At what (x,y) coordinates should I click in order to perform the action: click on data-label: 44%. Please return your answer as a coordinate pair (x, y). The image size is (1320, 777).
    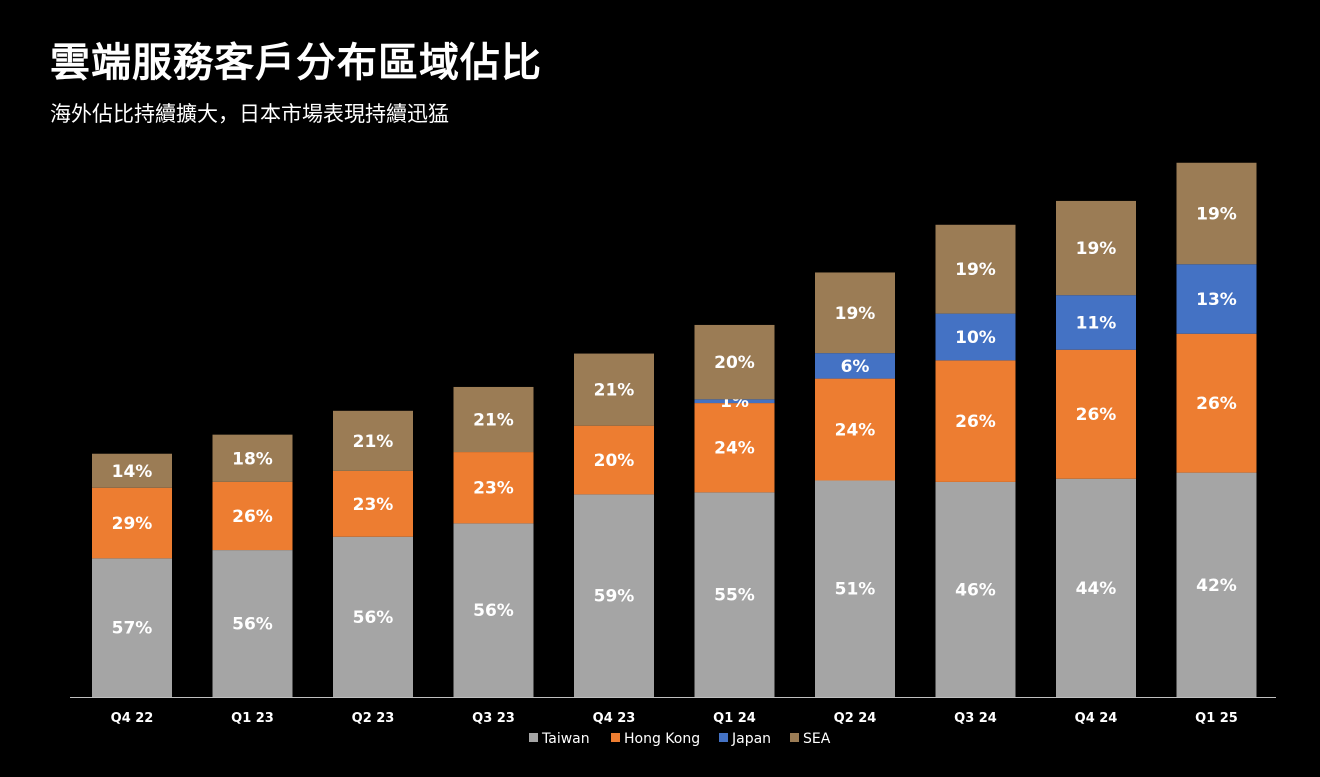
    Looking at the image, I should click on (1096, 589).